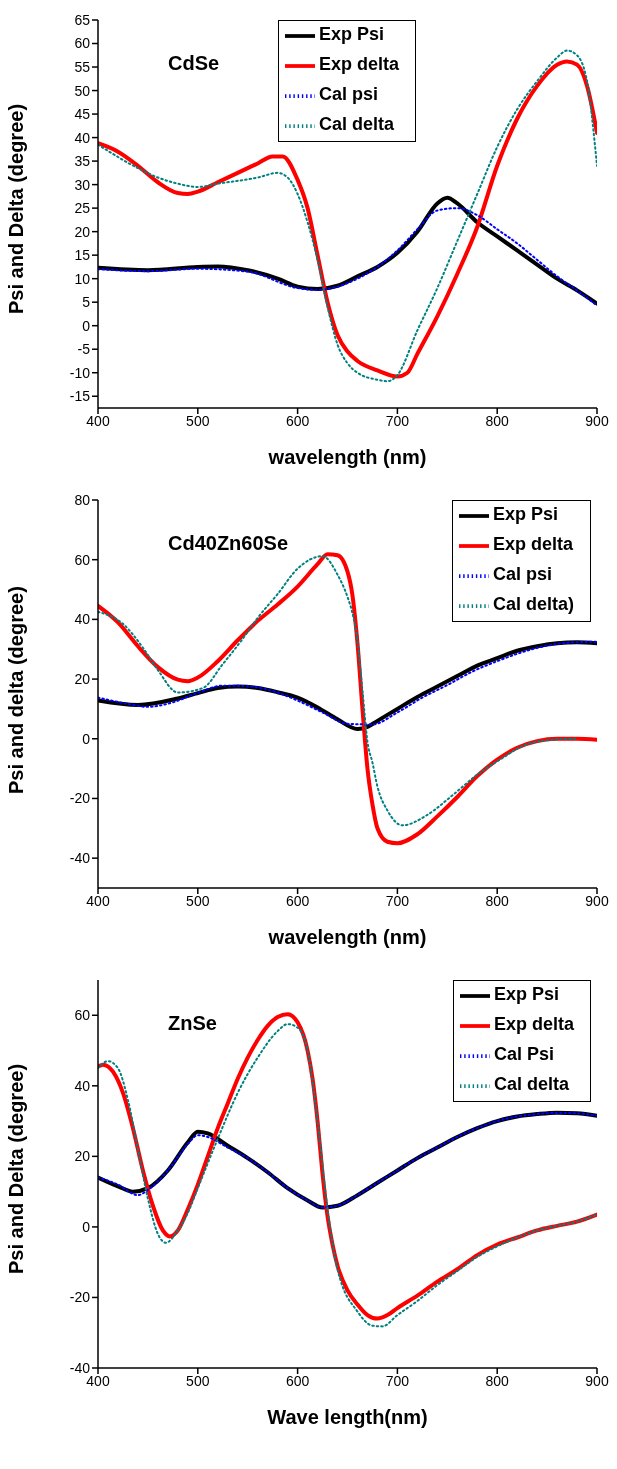 The image size is (617, 1469). I want to click on y-tick-label: 25, so click(82, 208).